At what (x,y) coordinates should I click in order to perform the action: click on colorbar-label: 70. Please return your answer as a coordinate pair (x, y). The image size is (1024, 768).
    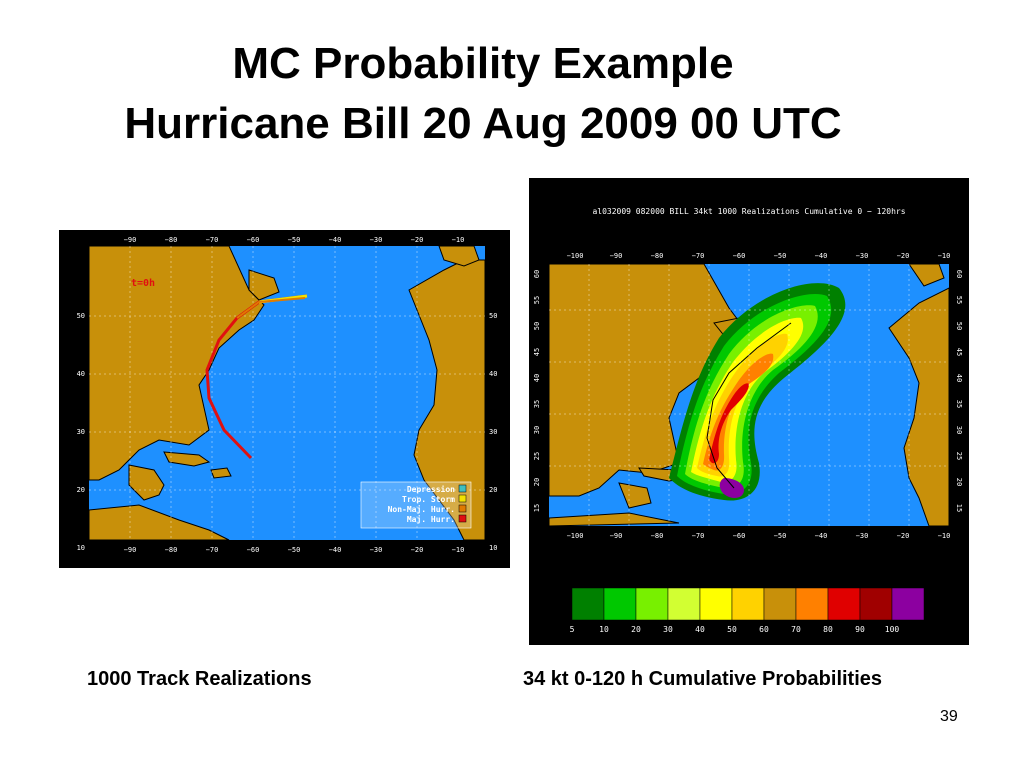
    Looking at the image, I should click on (796, 629).